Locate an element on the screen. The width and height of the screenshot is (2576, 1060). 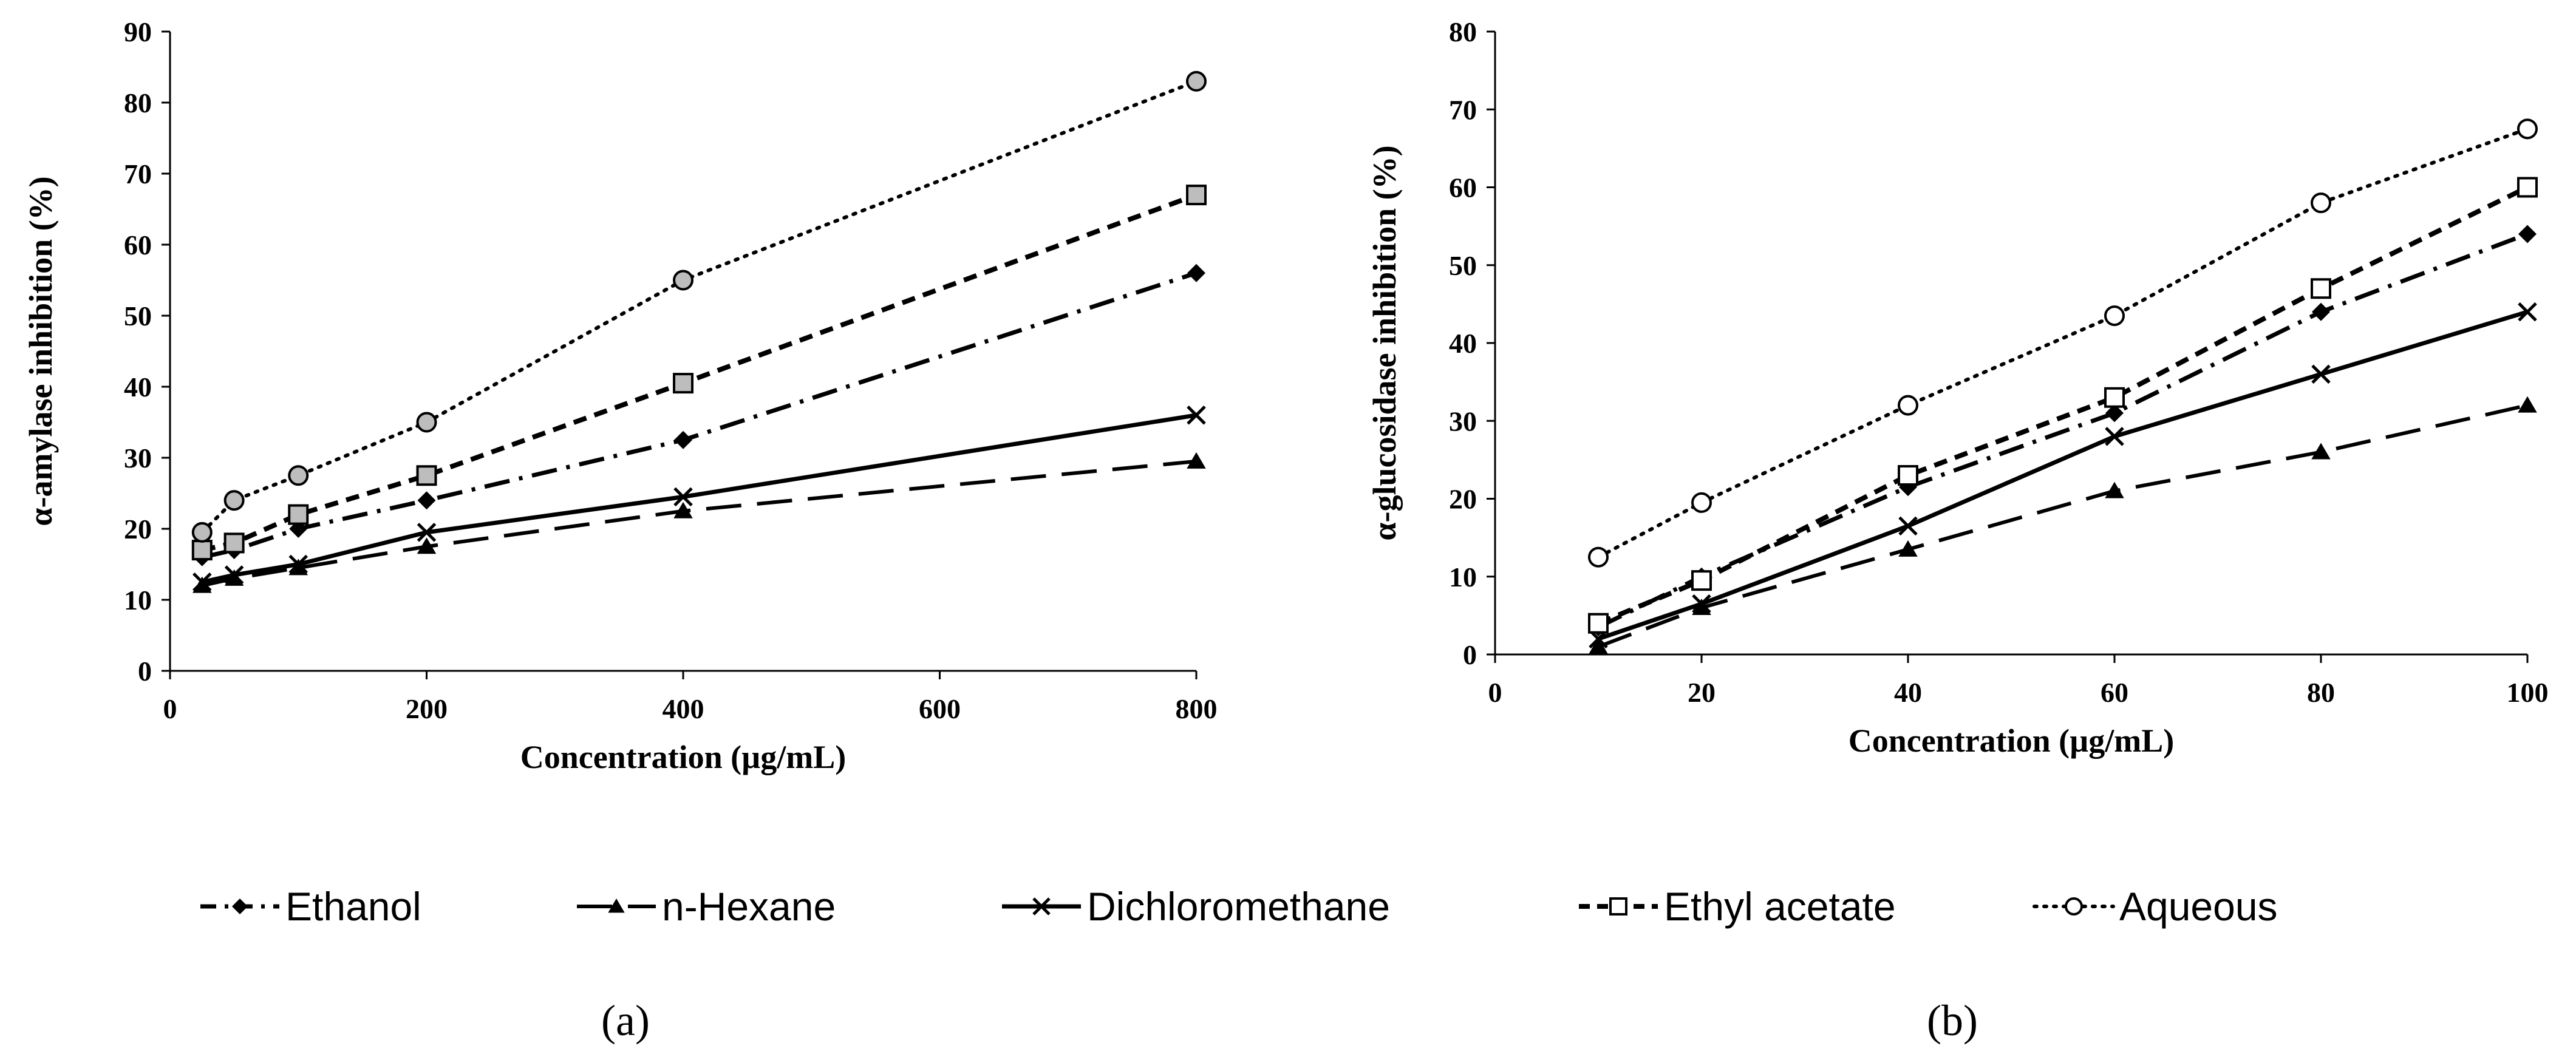
series-line-ethanol-b is located at coordinates (2063, 431).